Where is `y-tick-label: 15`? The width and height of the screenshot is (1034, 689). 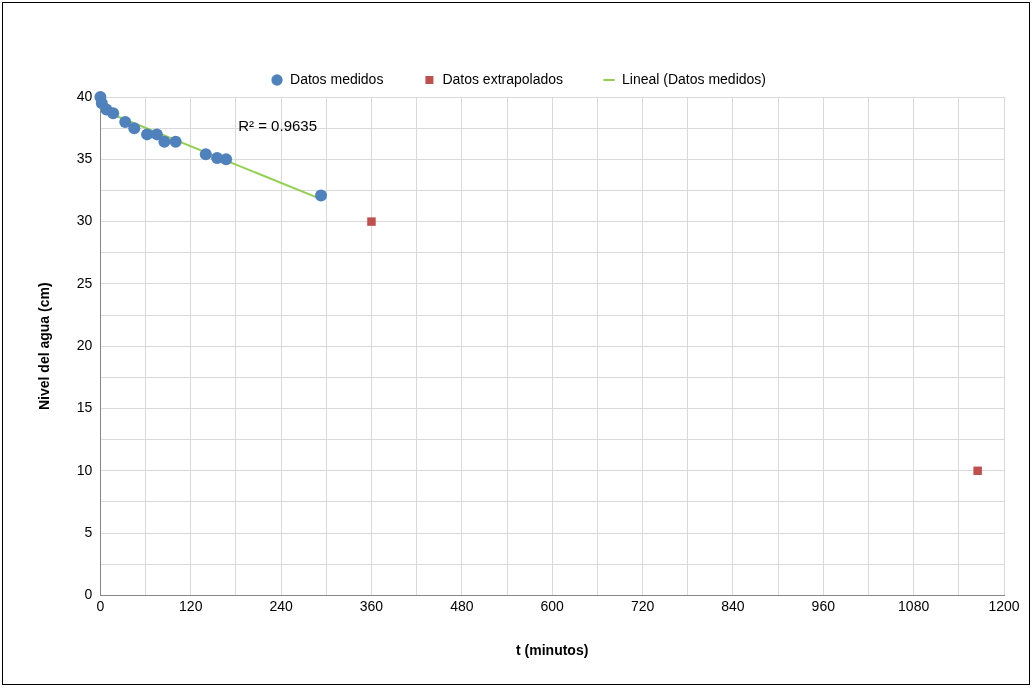 y-tick-label: 15 is located at coordinates (84, 407).